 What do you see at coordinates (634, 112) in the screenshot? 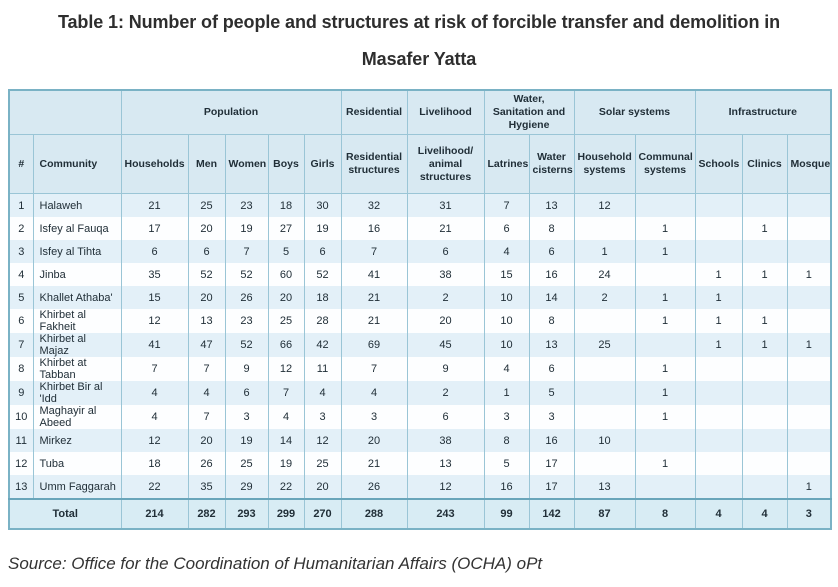
I see `group-header: Solar systems` at bounding box center [634, 112].